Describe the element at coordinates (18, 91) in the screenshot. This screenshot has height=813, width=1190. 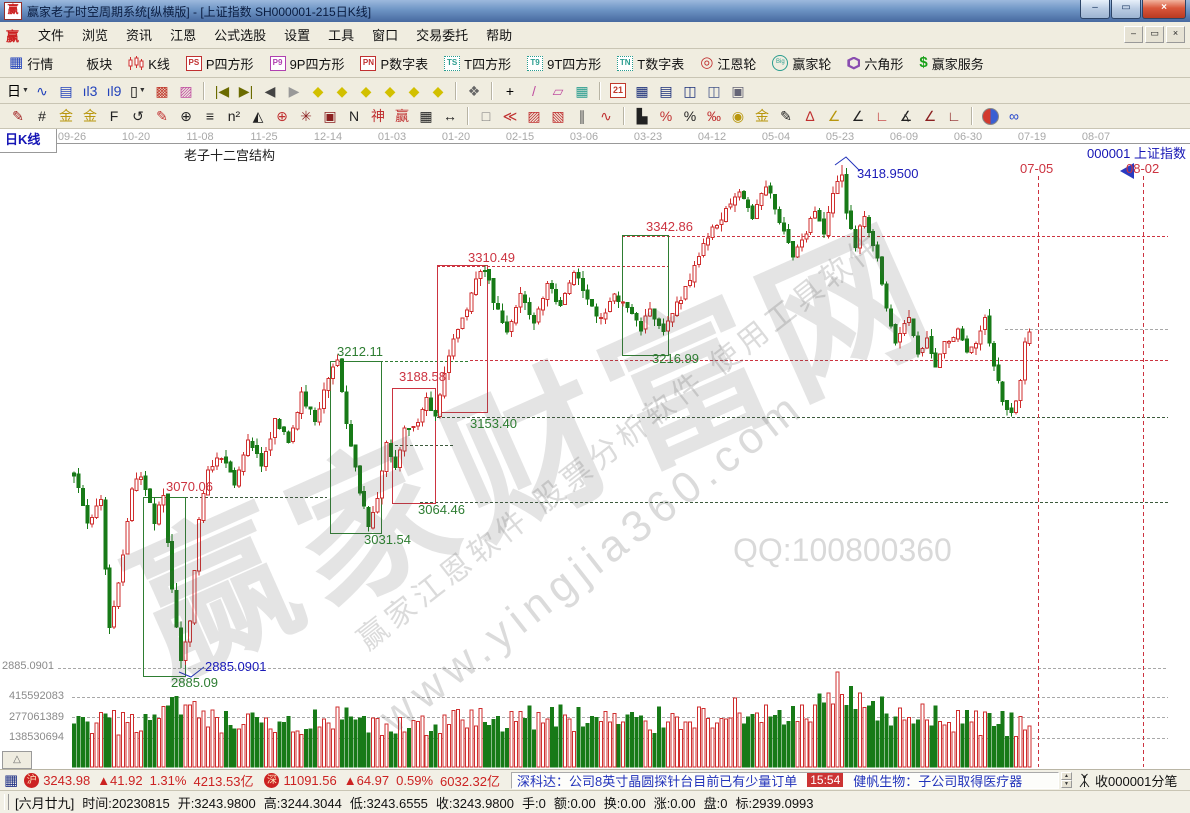
I see `period-day-button: 日 ▼` at that location.